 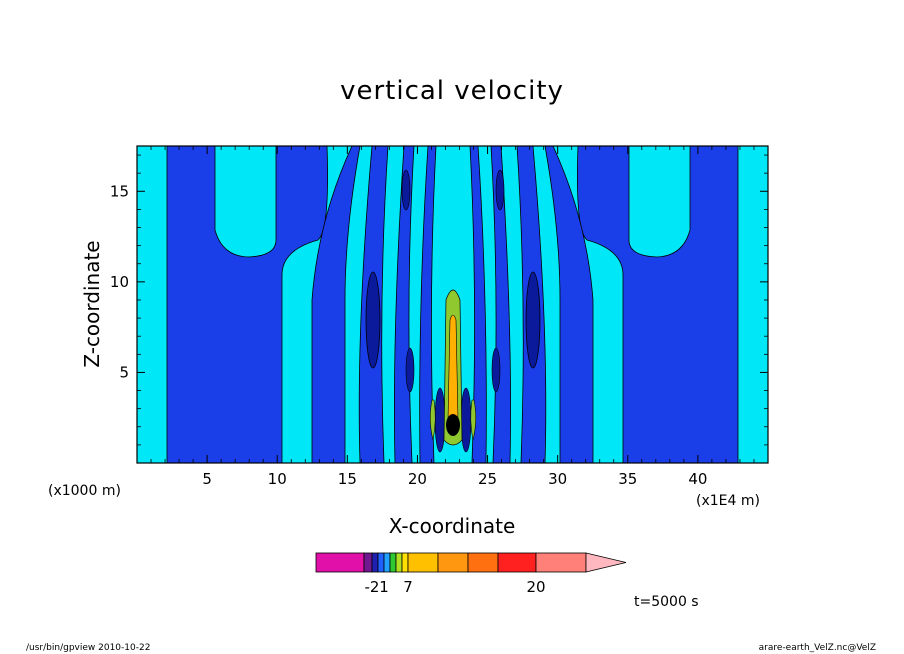 I want to click on x-scale-note: (x1E4 m), so click(x=728, y=501).